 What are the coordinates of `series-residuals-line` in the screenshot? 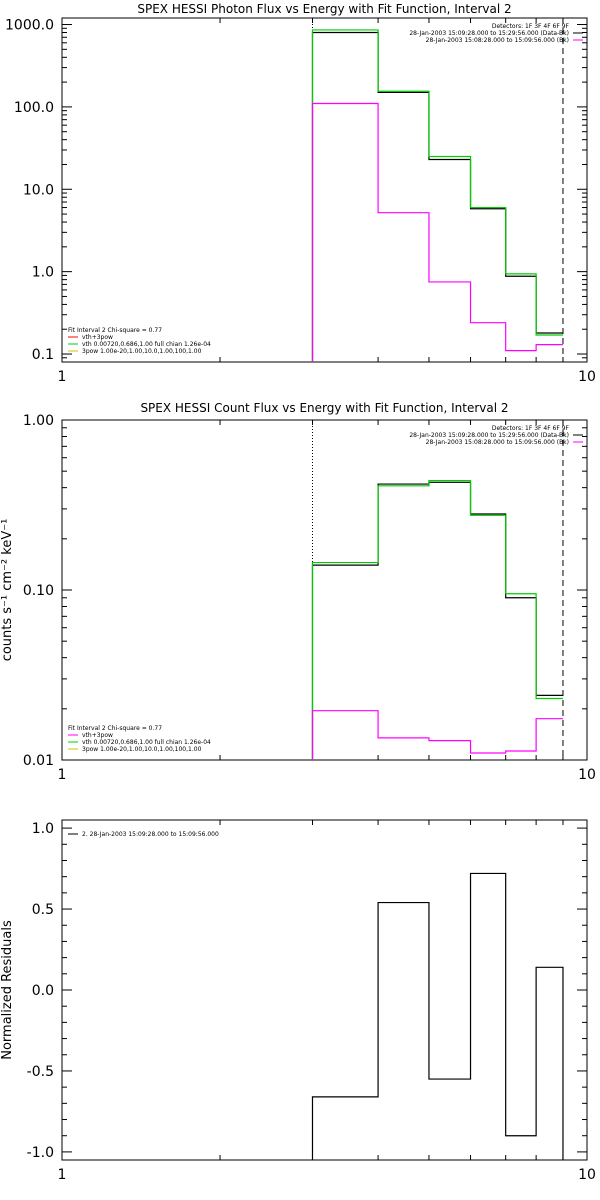 It's located at (437, 1016).